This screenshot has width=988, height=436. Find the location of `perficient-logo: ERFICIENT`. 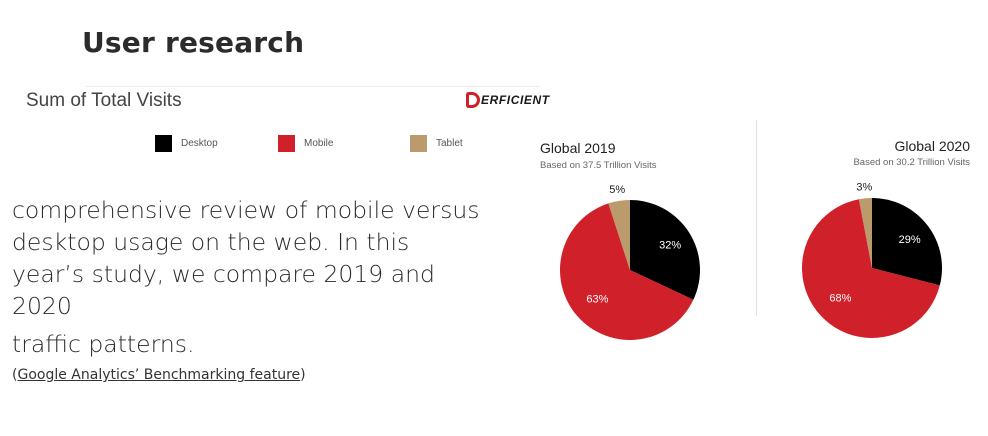

perficient-logo: ERFICIENT is located at coordinates (508, 100).